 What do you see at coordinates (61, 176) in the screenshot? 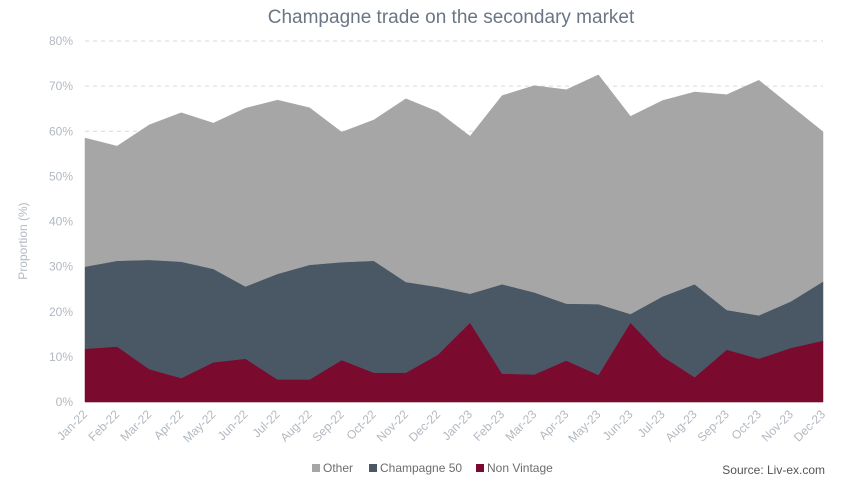
I see `y-tick-label: 50%` at bounding box center [61, 176].